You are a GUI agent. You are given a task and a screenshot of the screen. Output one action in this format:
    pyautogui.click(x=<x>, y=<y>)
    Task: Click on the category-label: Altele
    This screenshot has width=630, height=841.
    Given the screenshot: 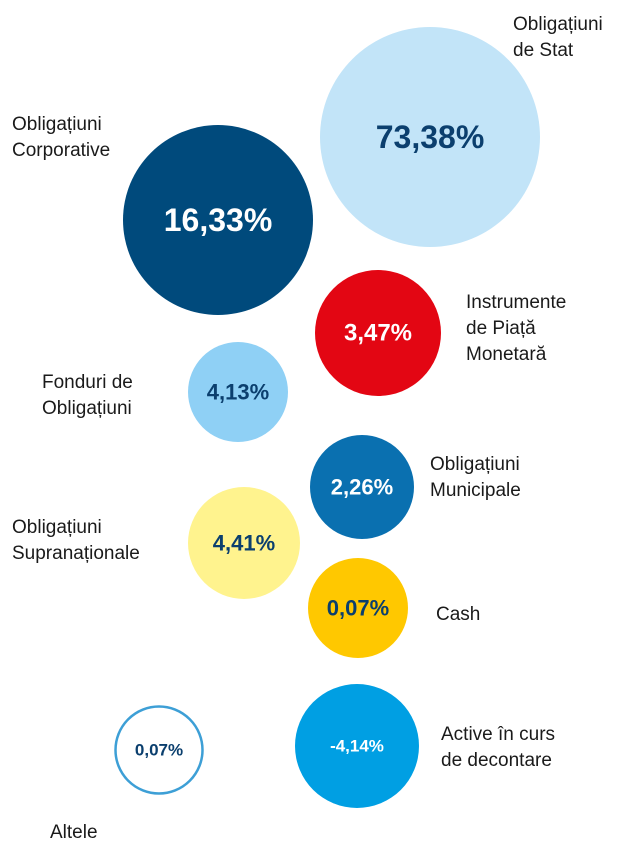 What is the action you would take?
    pyautogui.click(x=74, y=831)
    